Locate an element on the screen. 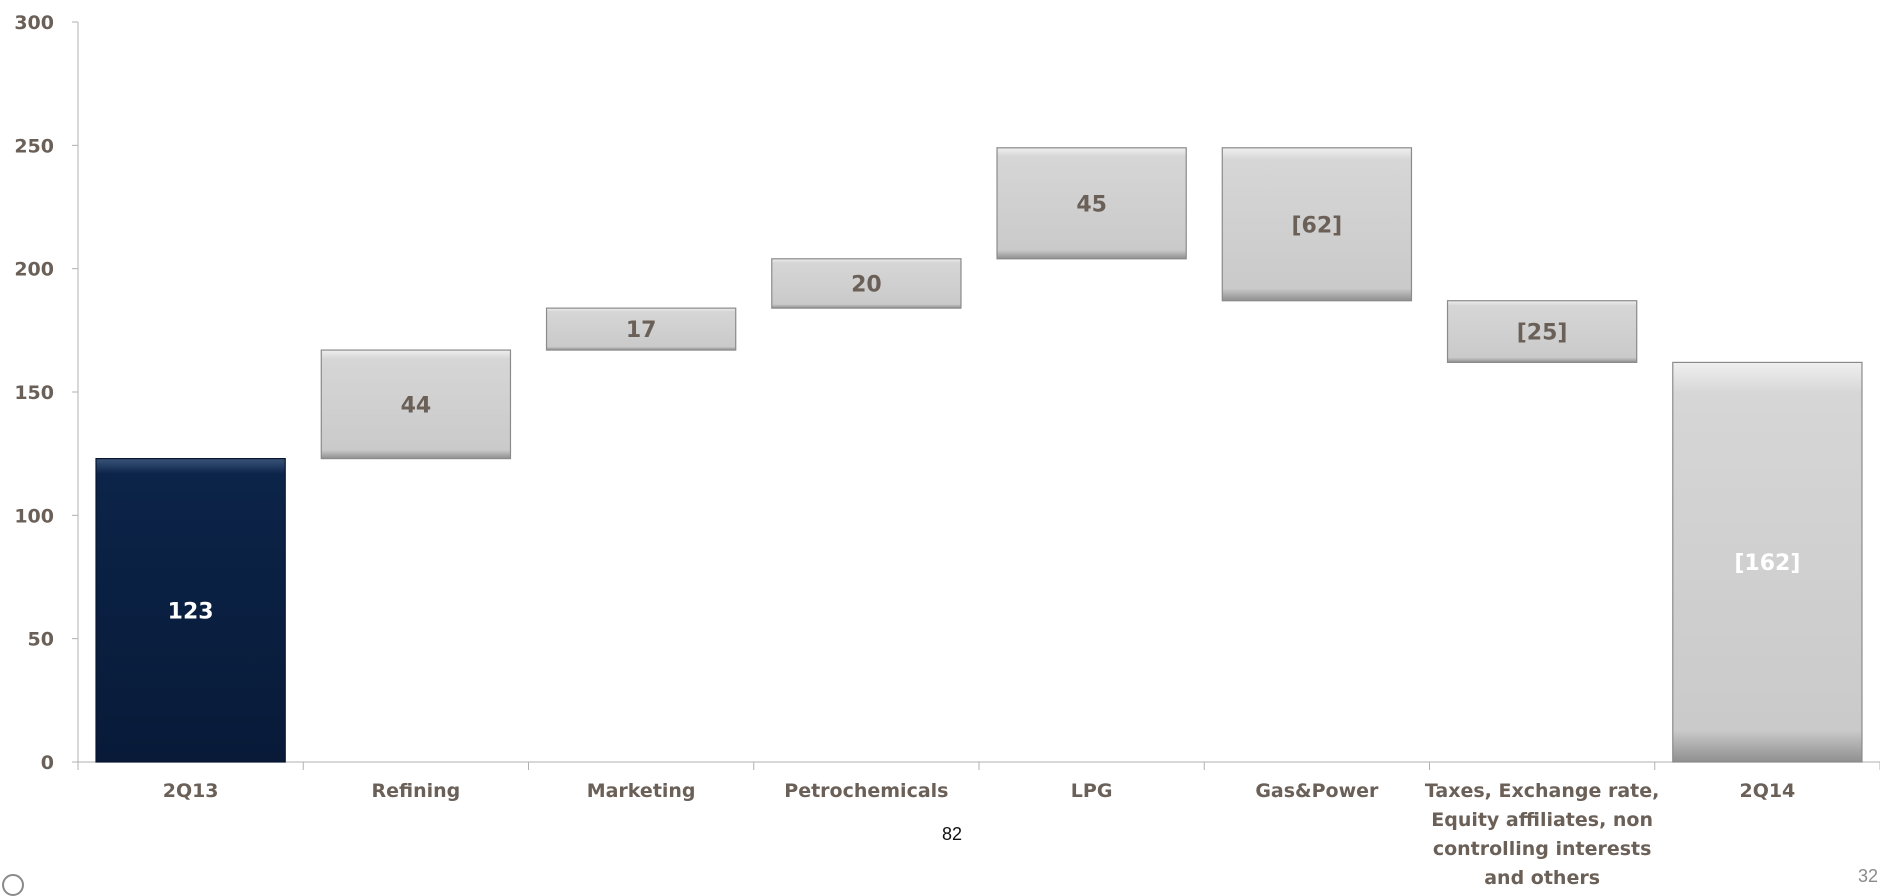  category-label: Marketing is located at coordinates (641, 791).